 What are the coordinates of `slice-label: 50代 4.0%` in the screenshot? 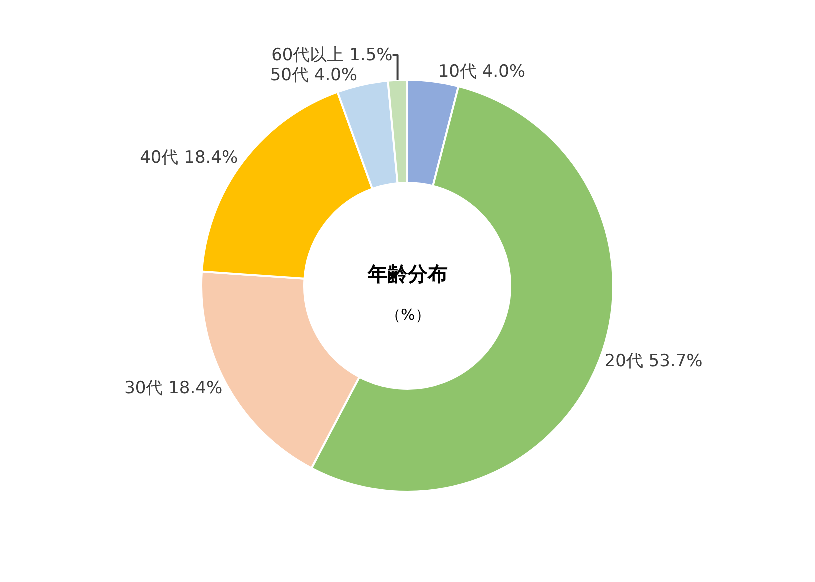 It's located at (314, 75).